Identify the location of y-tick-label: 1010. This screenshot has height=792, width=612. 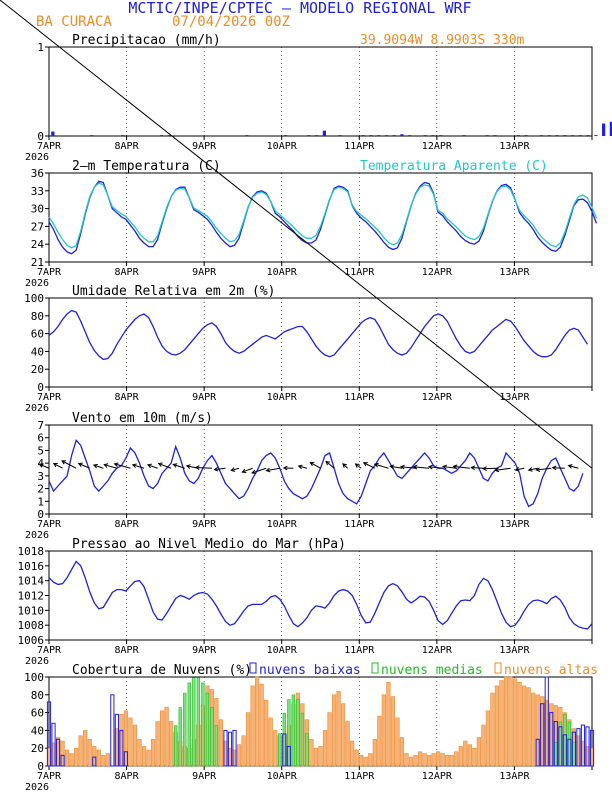
(31, 610).